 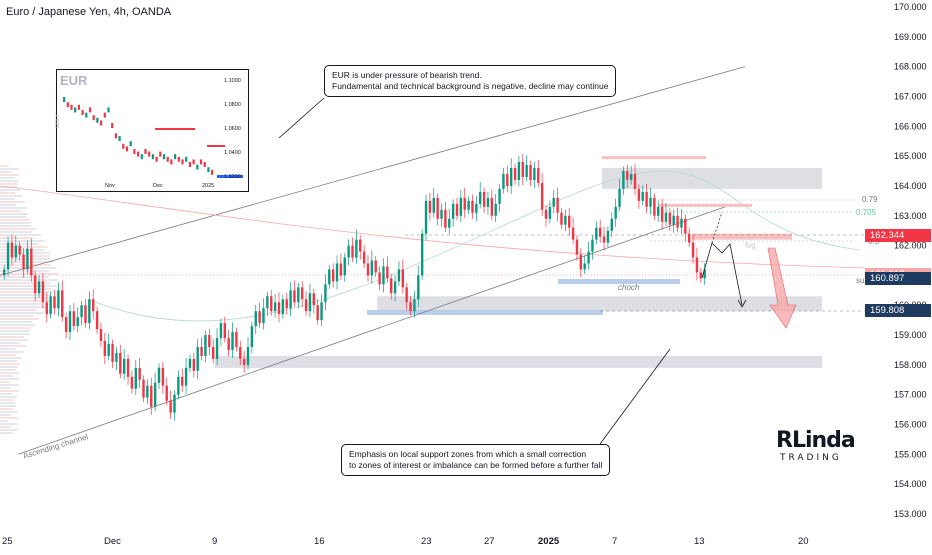 I want to click on price-badge-level: 160.897, so click(x=898, y=278).